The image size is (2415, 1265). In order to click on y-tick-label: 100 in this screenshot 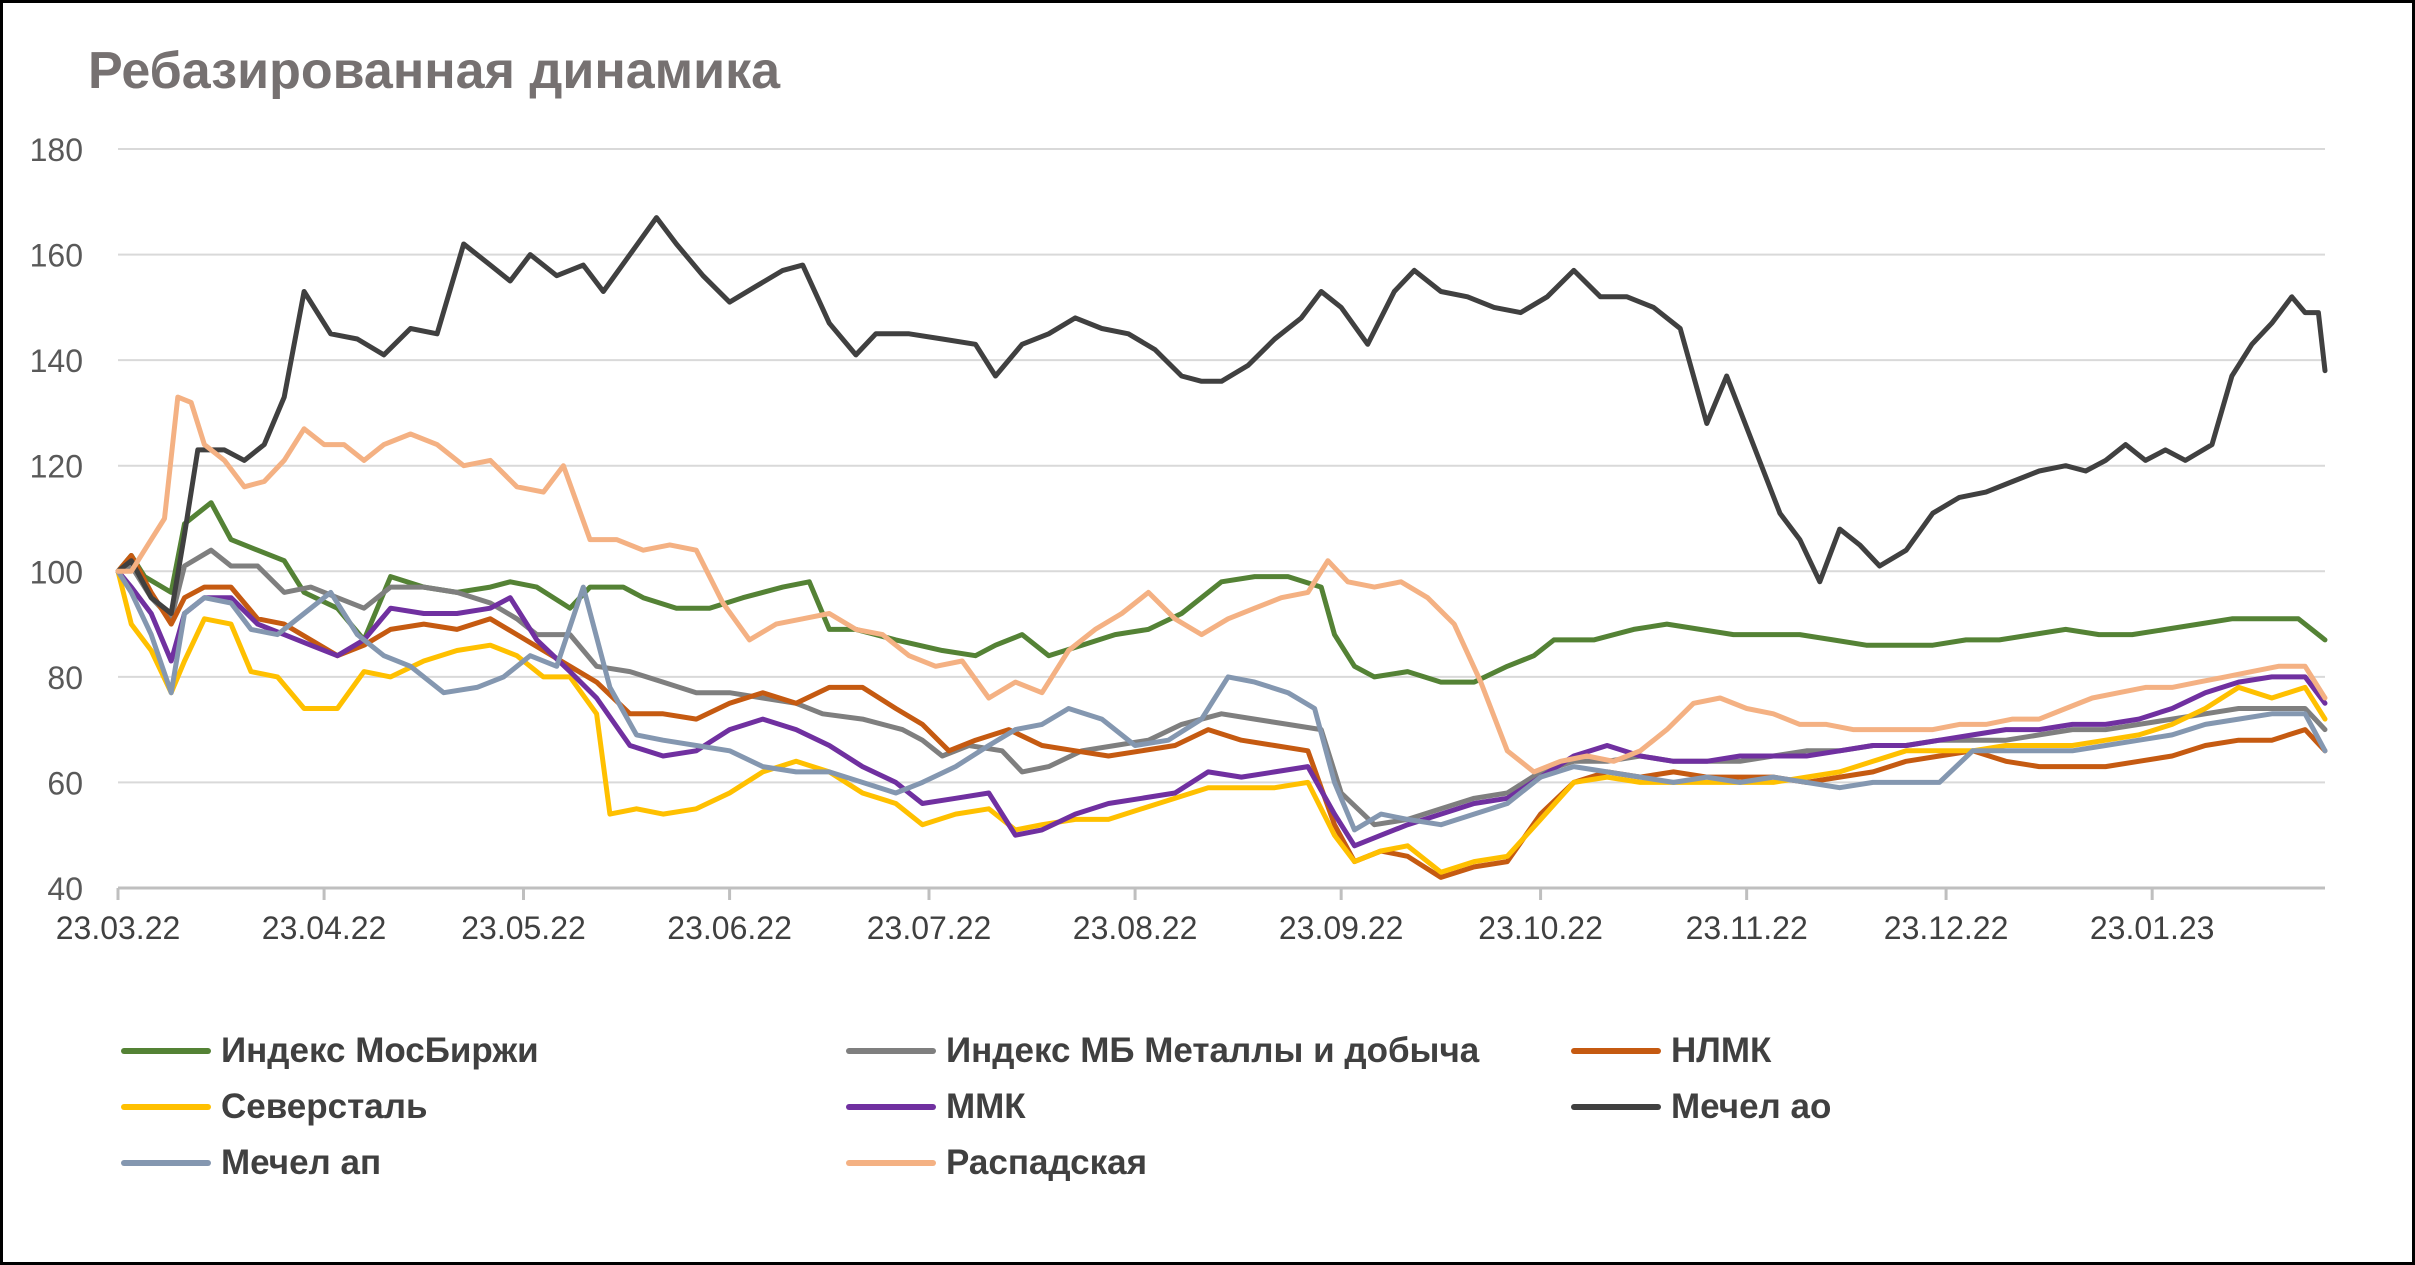, I will do `click(56, 572)`.